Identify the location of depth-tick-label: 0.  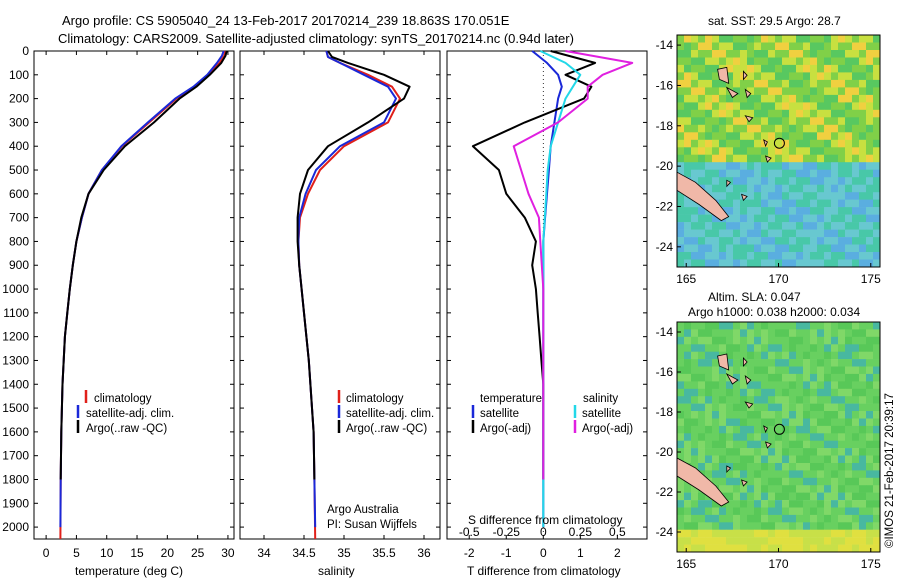
(25, 51).